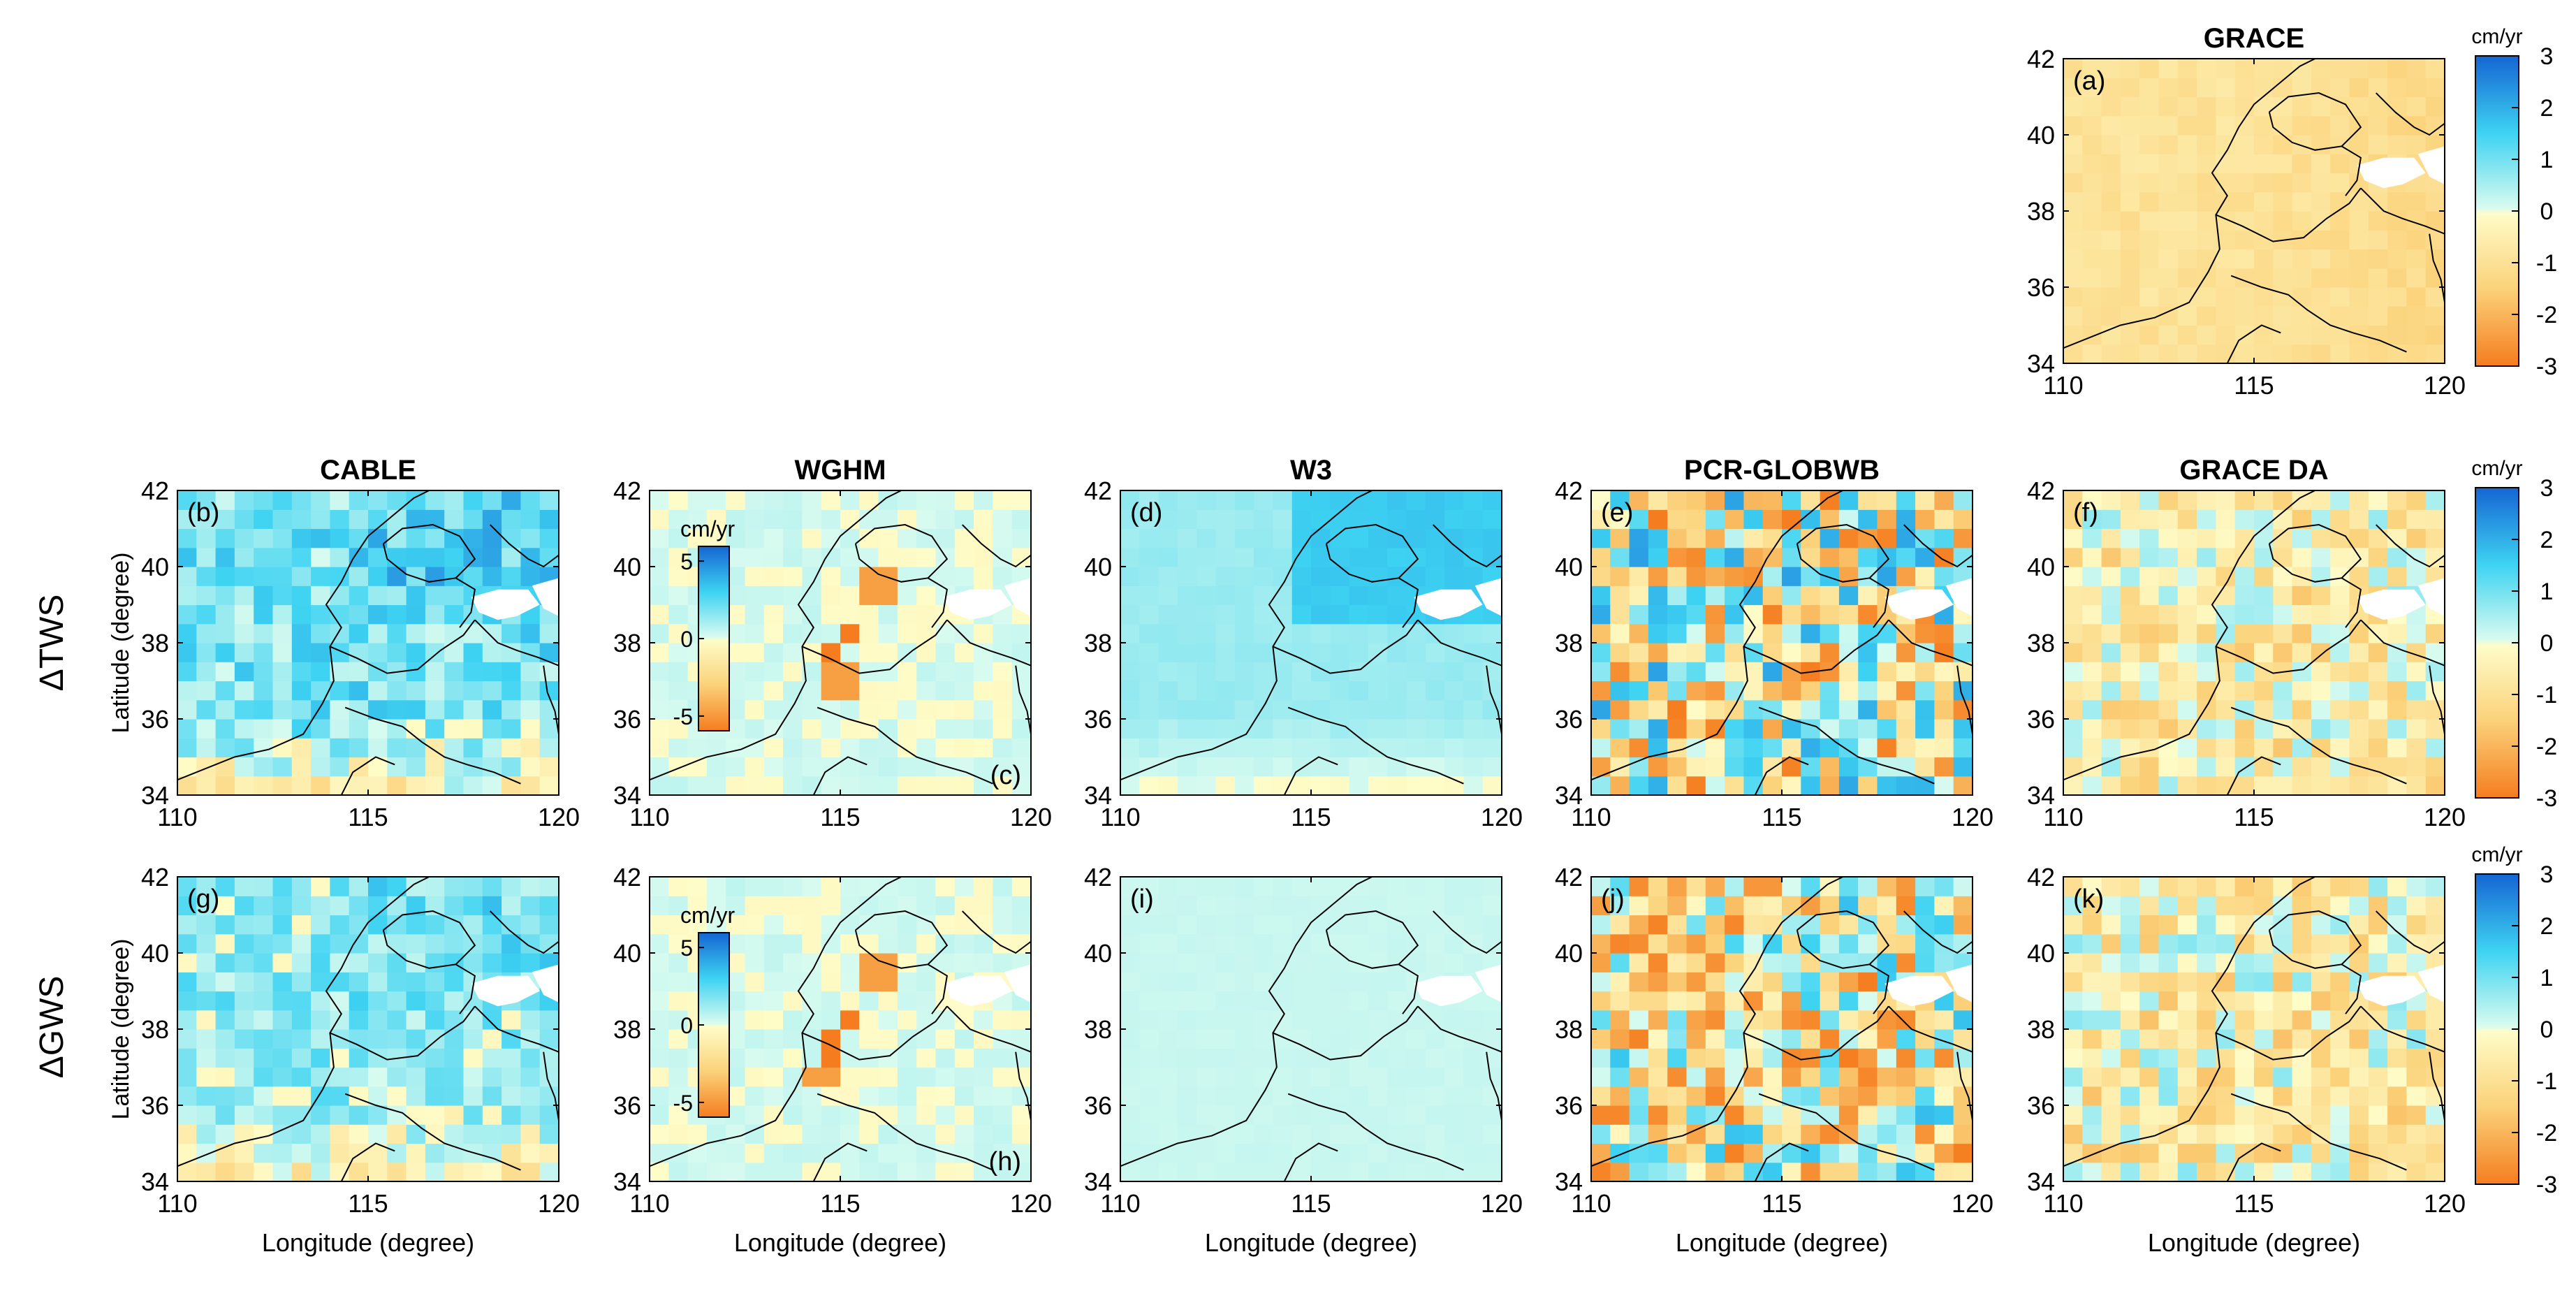 The width and height of the screenshot is (2576, 1296). Describe the element at coordinates (840, 470) in the screenshot. I see `panel-title: WGHM` at that location.